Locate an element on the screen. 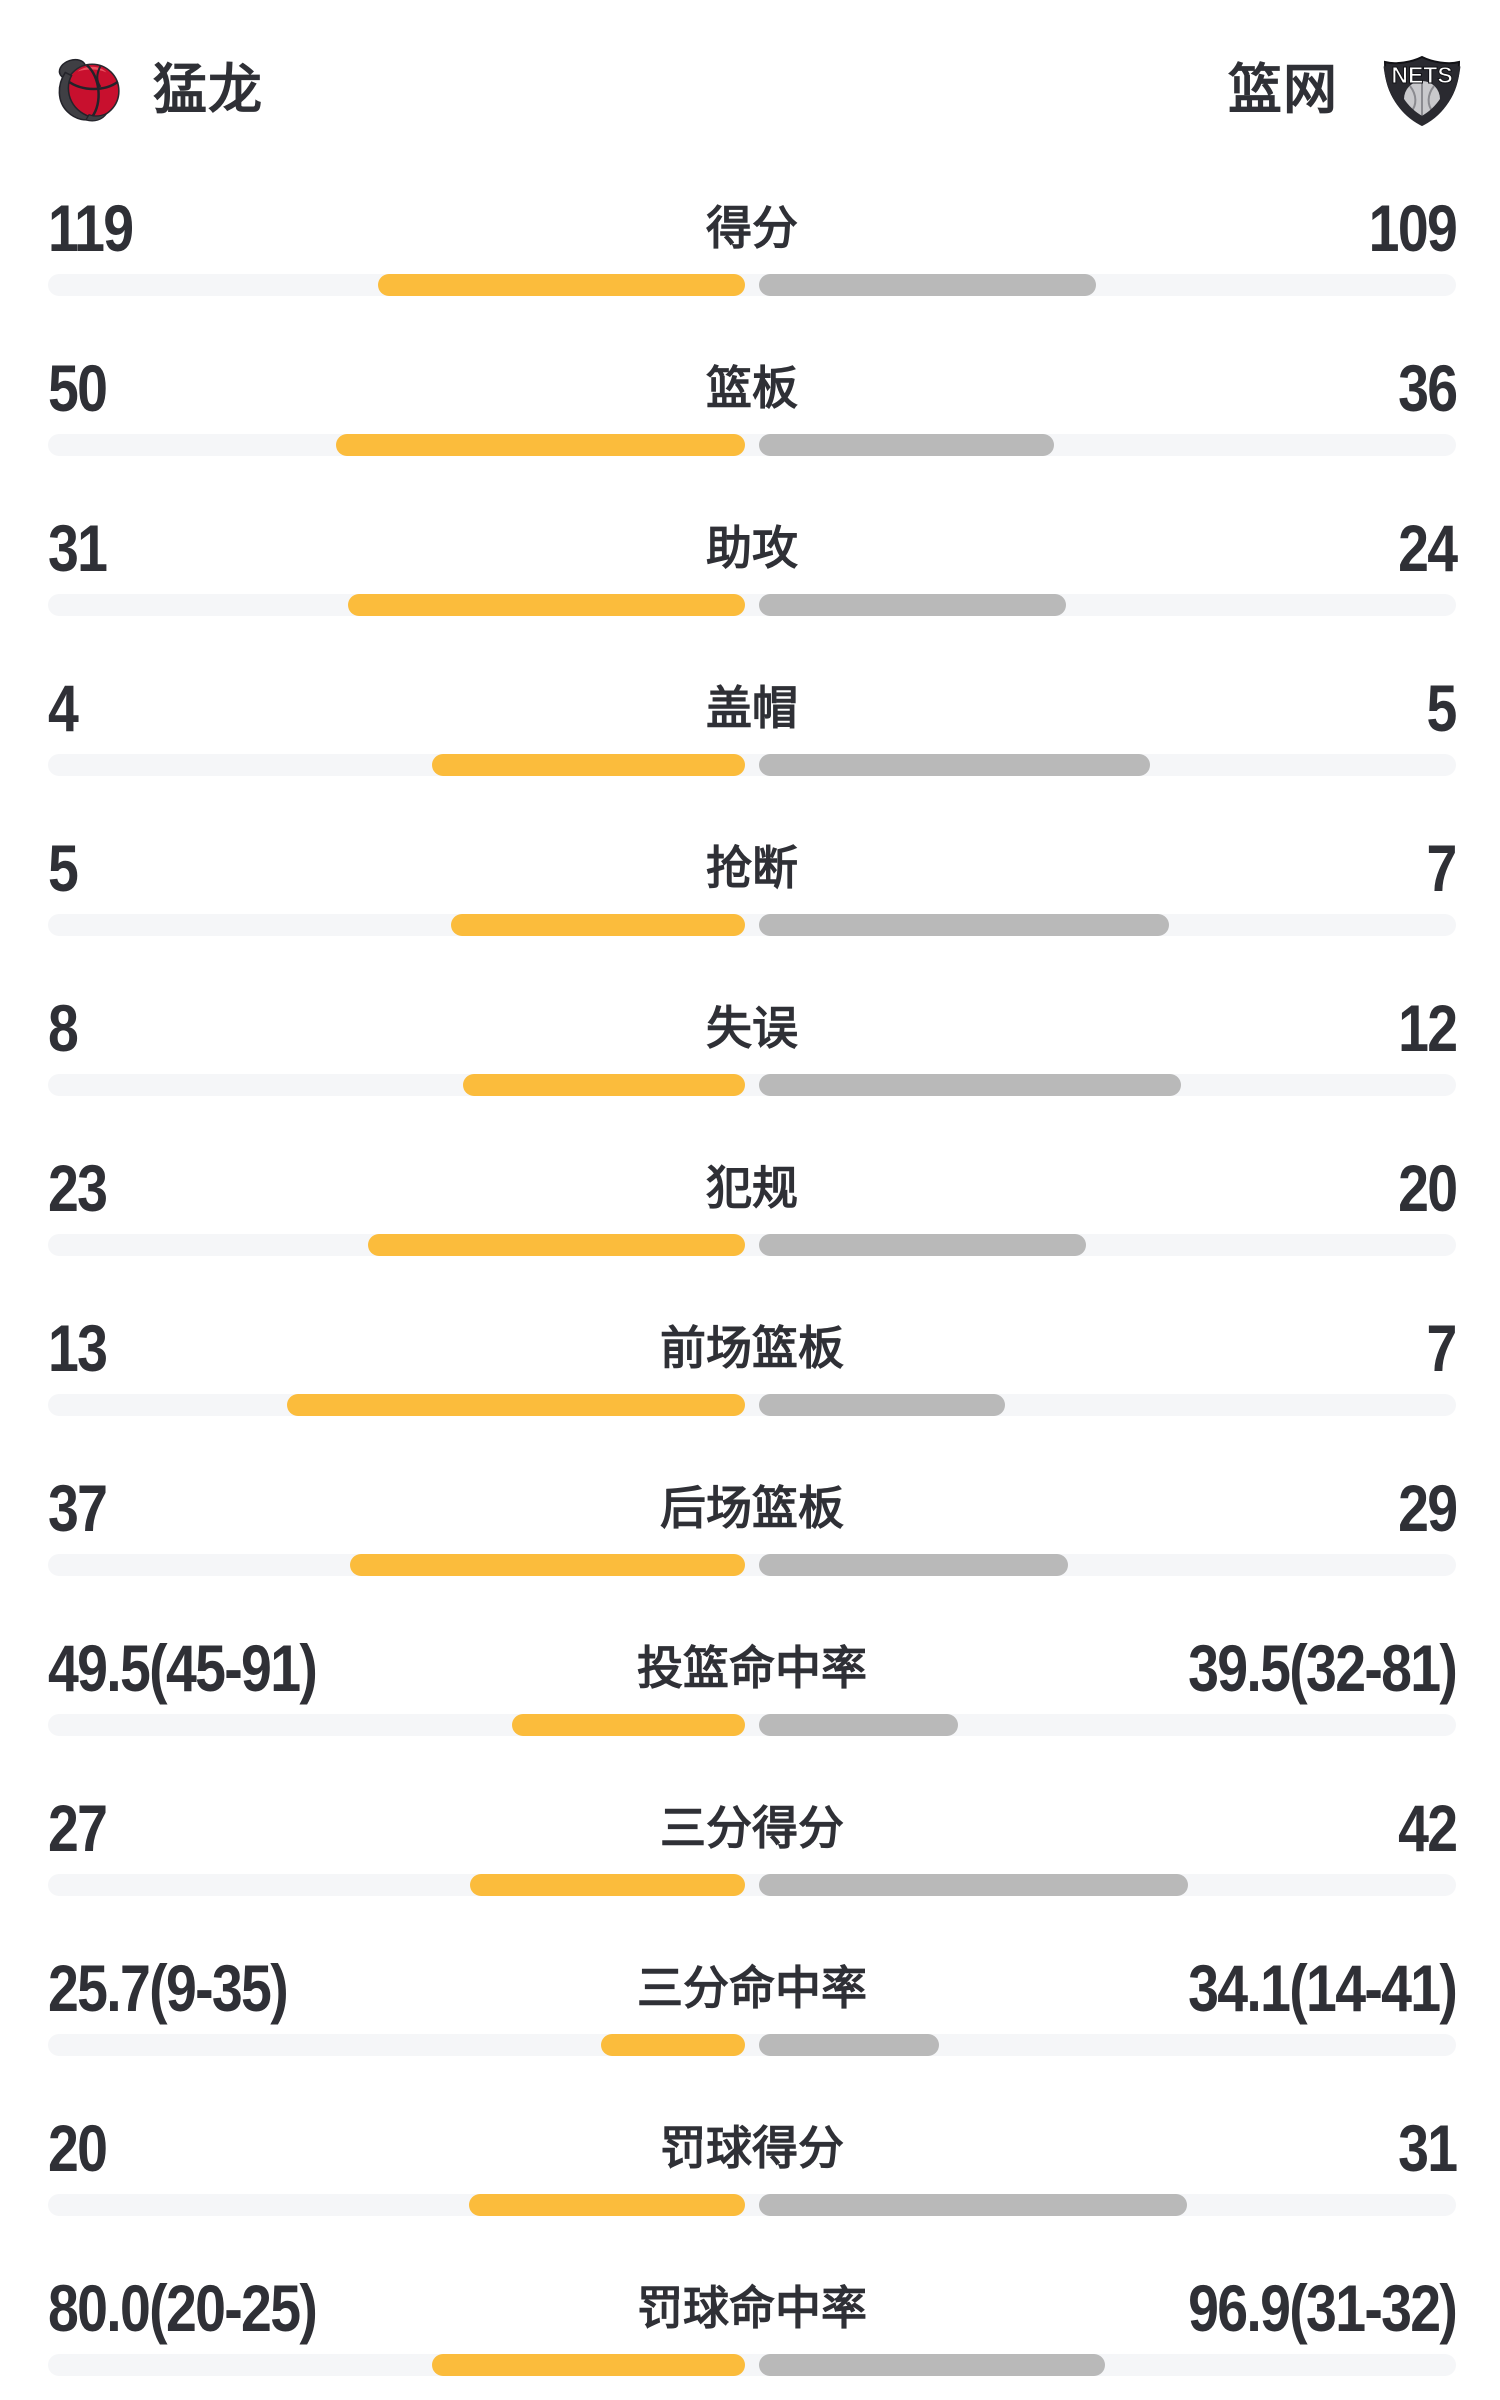 Image resolution: width=1500 pixels, height=2400 pixels. raptors-logo is located at coordinates (89, 90).